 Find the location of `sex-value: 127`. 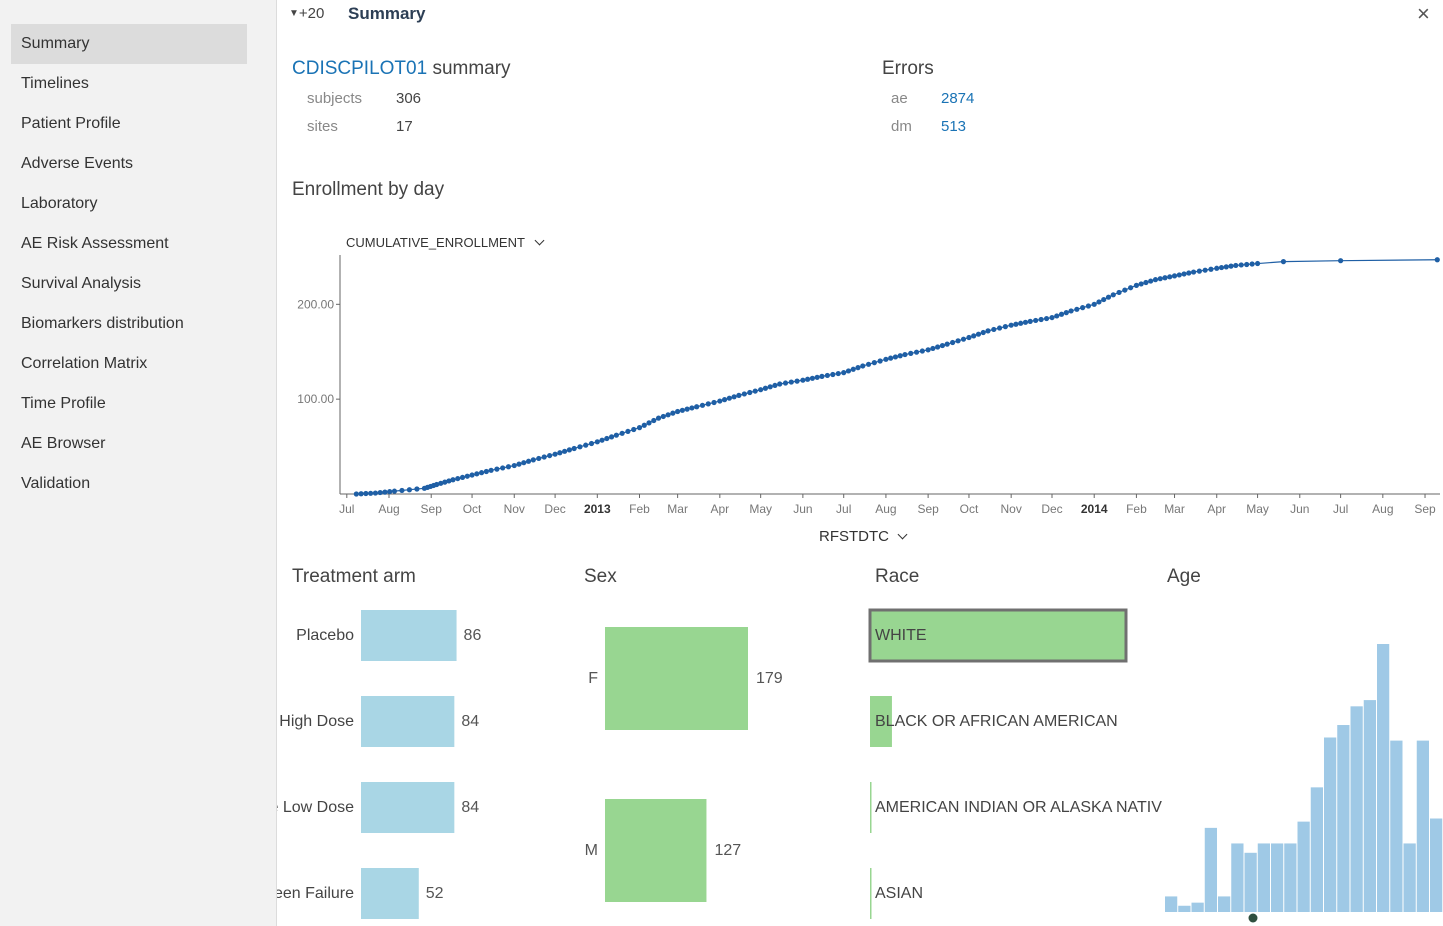

sex-value: 127 is located at coordinates (727, 850).